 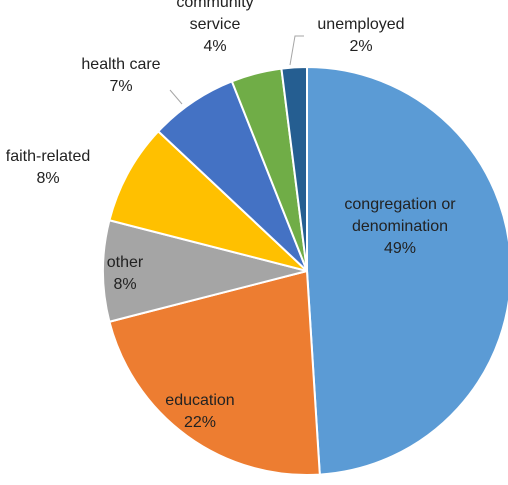 I want to click on slice-label-education: education 22%, so click(x=199, y=411).